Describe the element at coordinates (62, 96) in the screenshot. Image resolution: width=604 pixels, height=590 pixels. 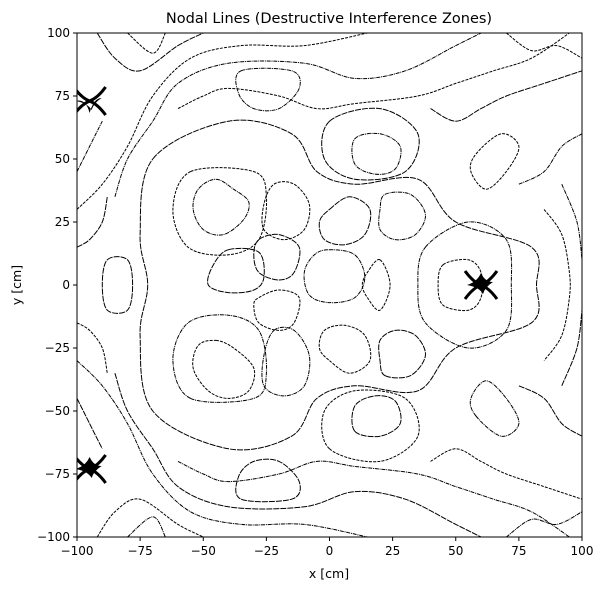
I see `y-tick-label-7: 75` at that location.